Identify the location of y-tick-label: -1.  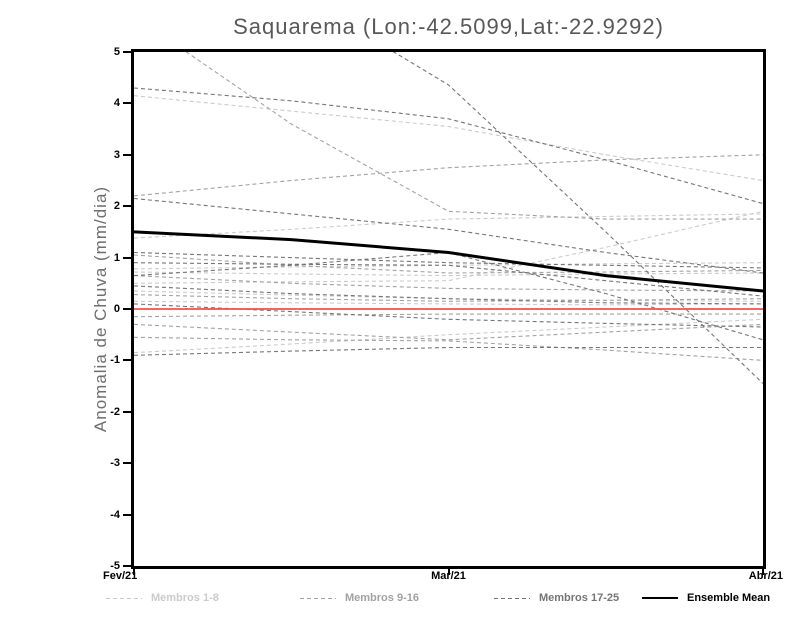
(115, 360).